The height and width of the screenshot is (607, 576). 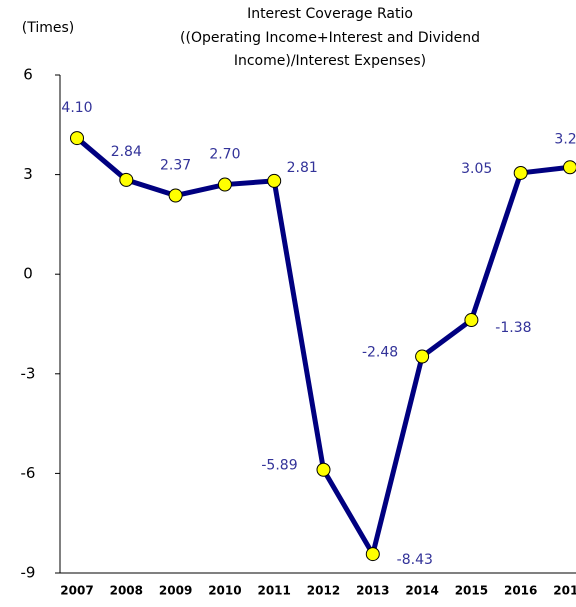 I want to click on x-tick-label: 2007, so click(x=76, y=591).